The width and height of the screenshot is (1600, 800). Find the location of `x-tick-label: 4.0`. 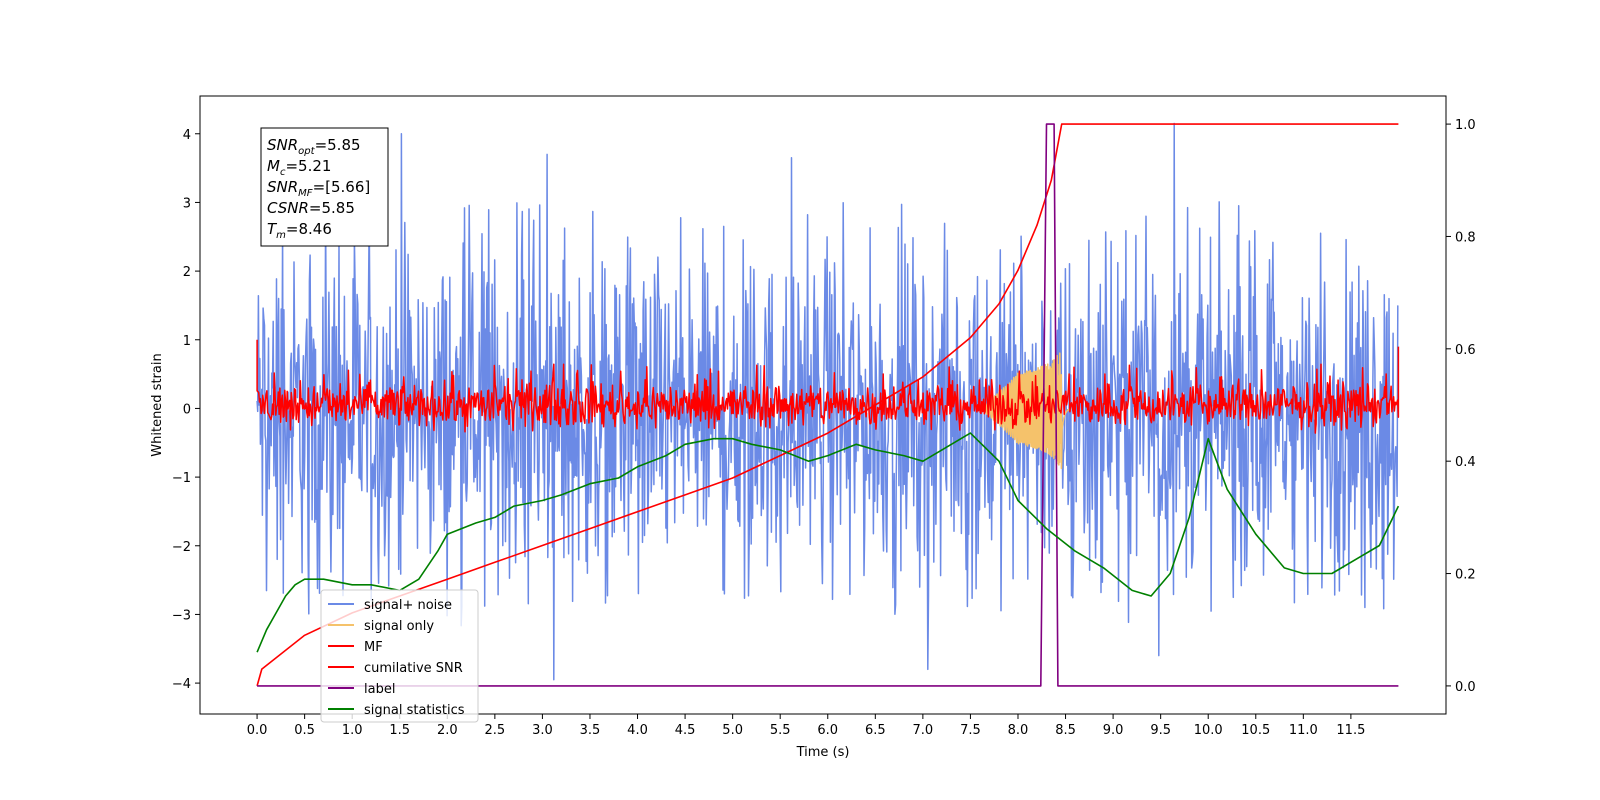

x-tick-label: 4.0 is located at coordinates (637, 730).